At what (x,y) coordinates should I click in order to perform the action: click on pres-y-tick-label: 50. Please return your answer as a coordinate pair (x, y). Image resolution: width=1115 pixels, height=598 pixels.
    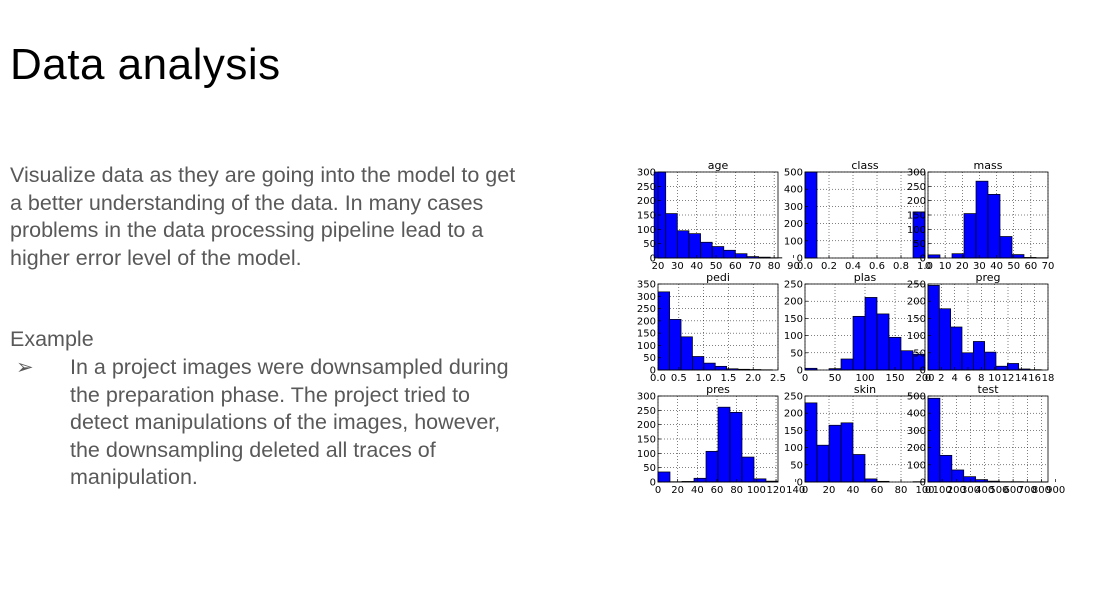
    Looking at the image, I should click on (649, 468).